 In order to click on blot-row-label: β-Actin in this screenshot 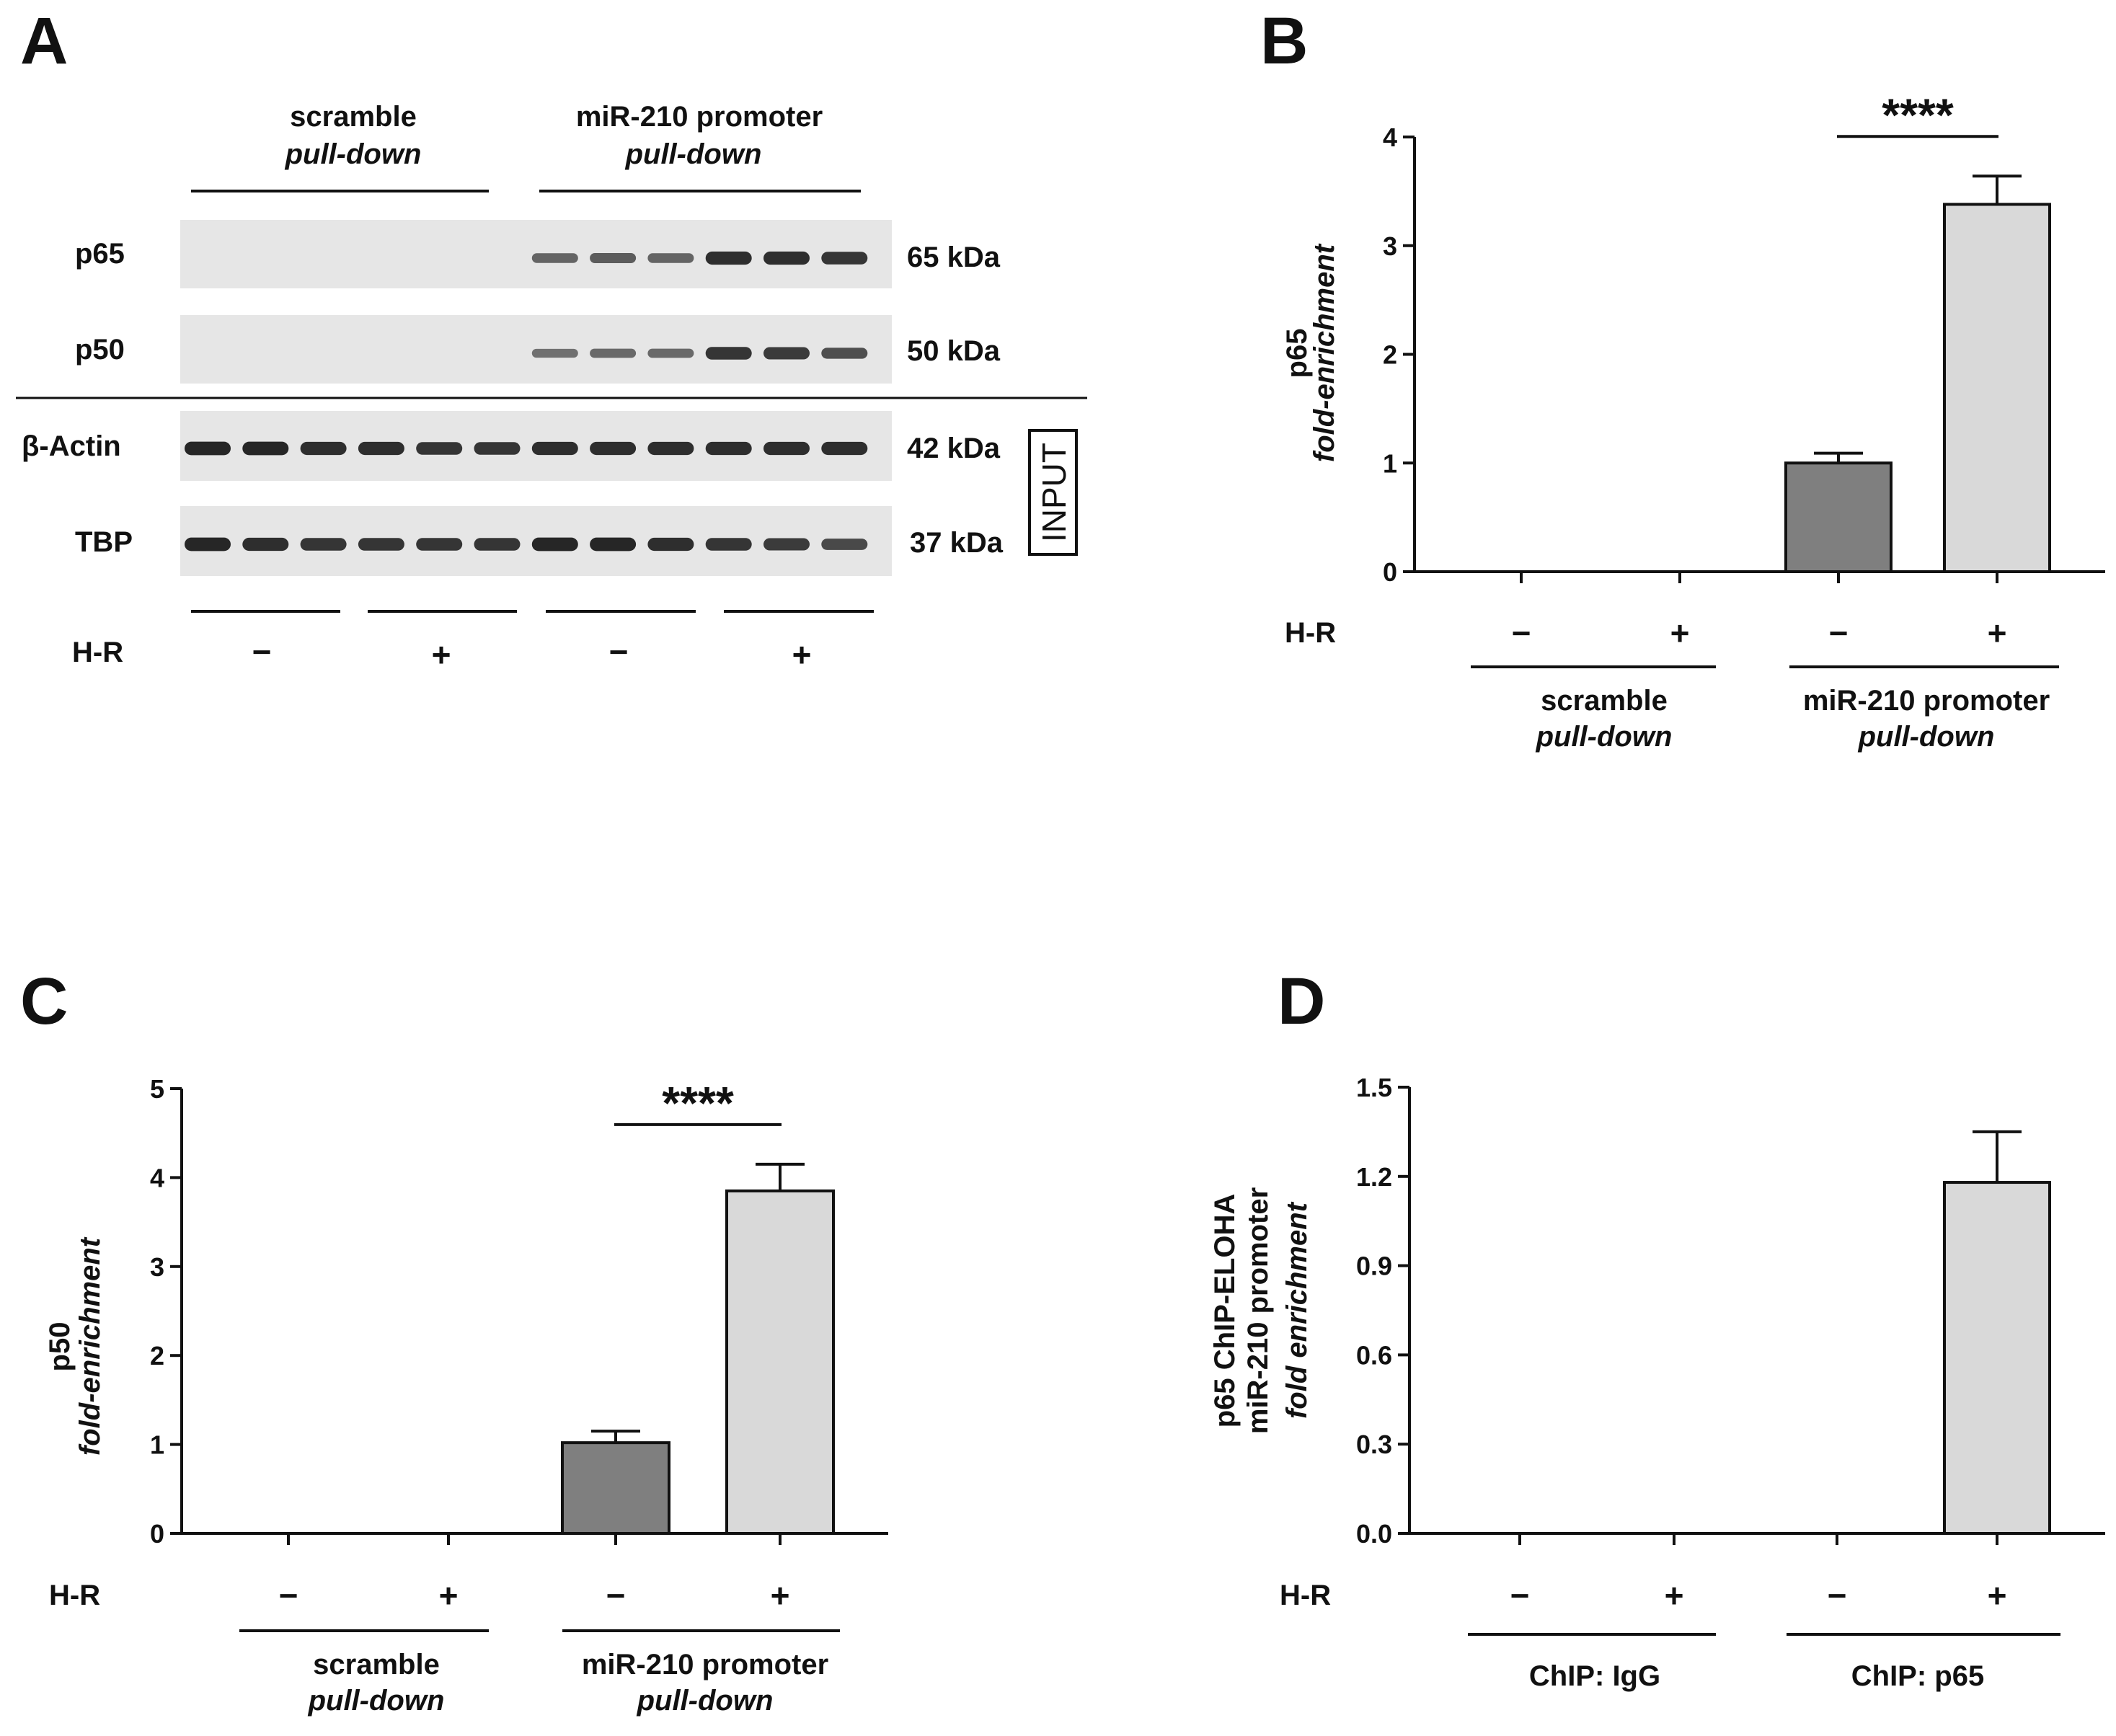, I will do `click(71, 446)`.